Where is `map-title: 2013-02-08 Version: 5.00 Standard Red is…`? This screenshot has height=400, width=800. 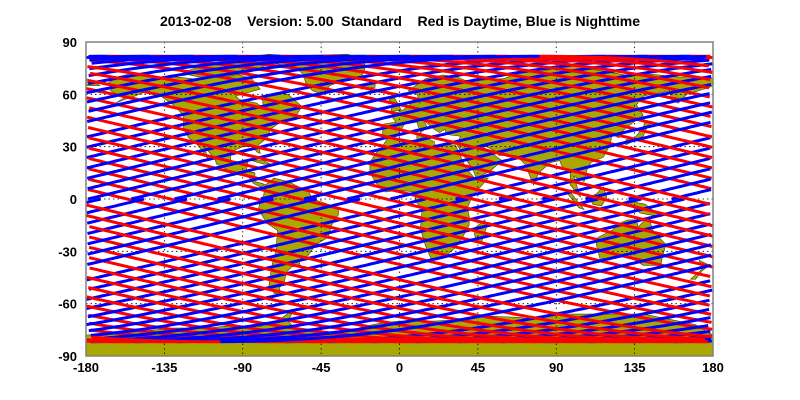 map-title: 2013-02-08 Version: 5.00 Standard Red is… is located at coordinates (400, 21).